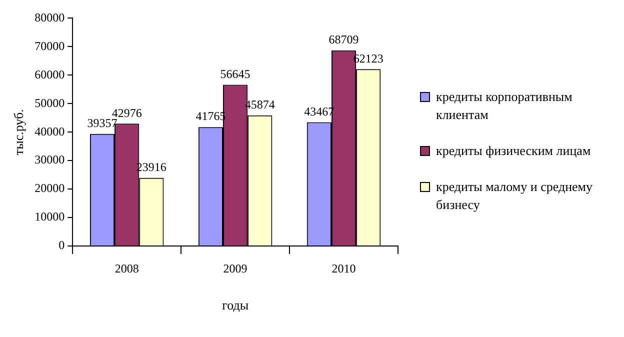  I want to click on y-tick-label: 50000, so click(49, 103).